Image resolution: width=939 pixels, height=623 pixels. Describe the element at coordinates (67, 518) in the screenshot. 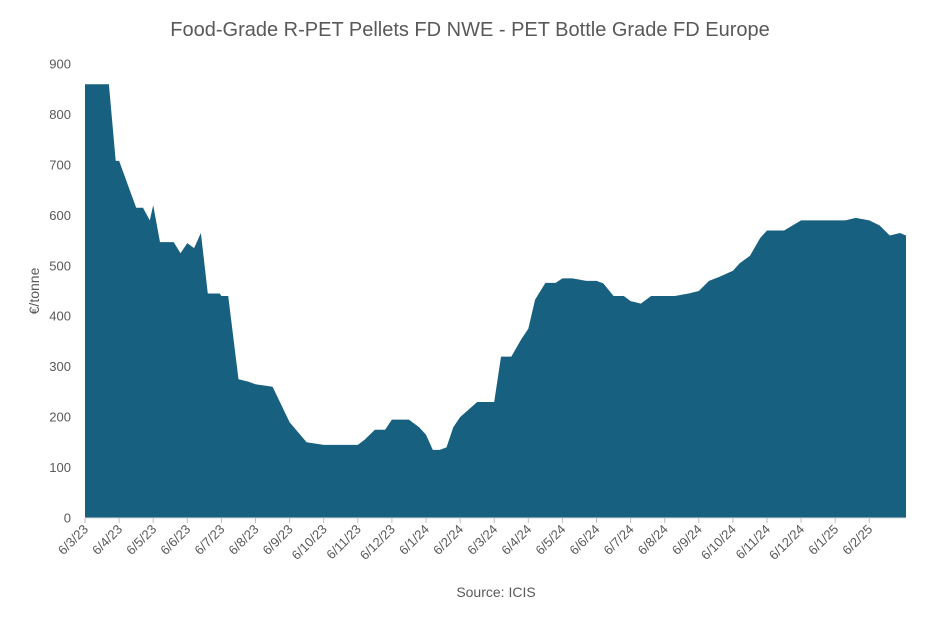

I see `y-tick-label: 0` at that location.